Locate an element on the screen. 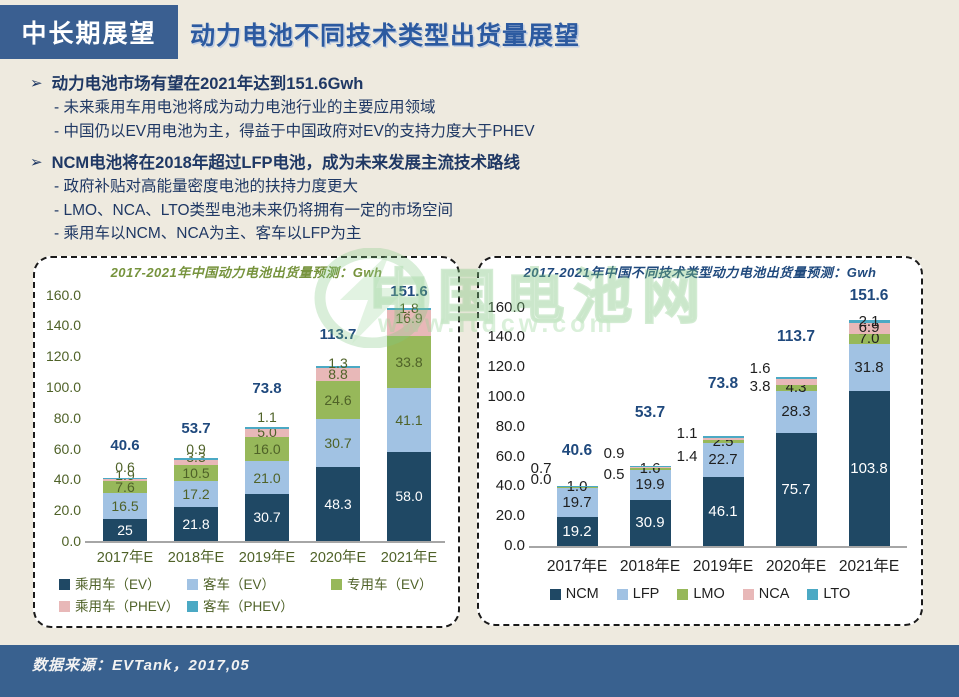 The height and width of the screenshot is (697, 959). segment-value-label: 31.8 is located at coordinates (869, 367).